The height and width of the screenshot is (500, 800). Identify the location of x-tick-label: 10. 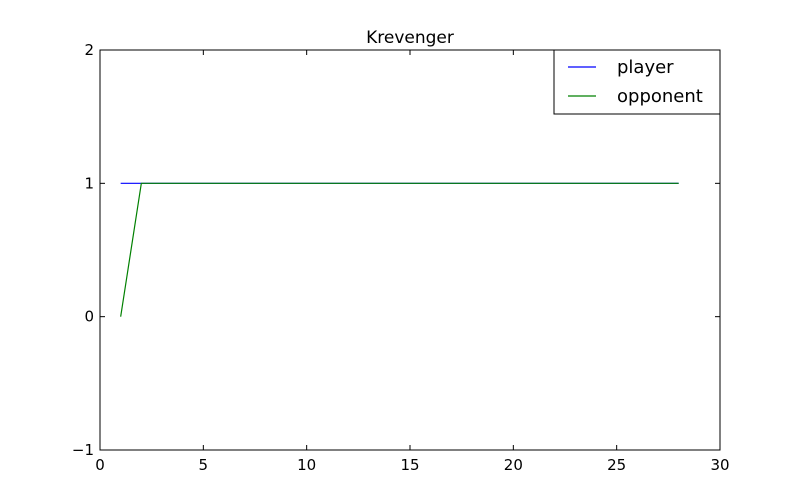
(306, 465).